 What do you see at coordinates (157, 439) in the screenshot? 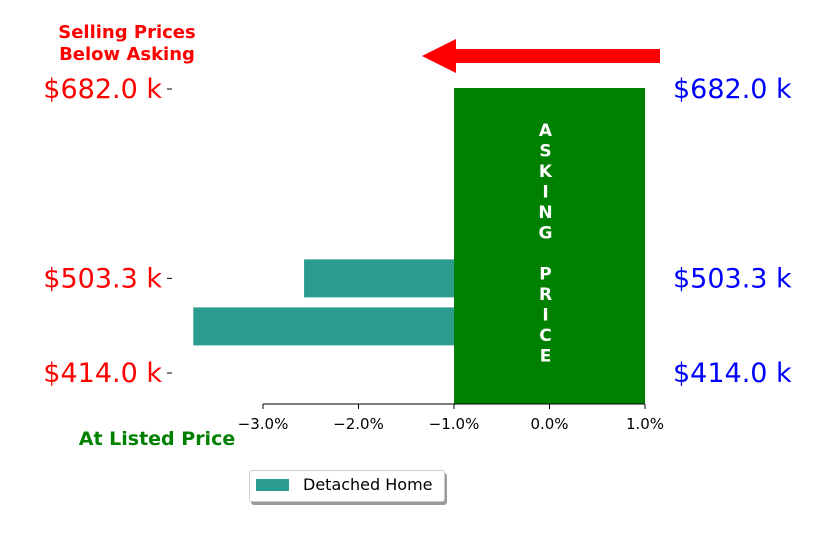
I see `bottom-label: At Listed Price` at bounding box center [157, 439].